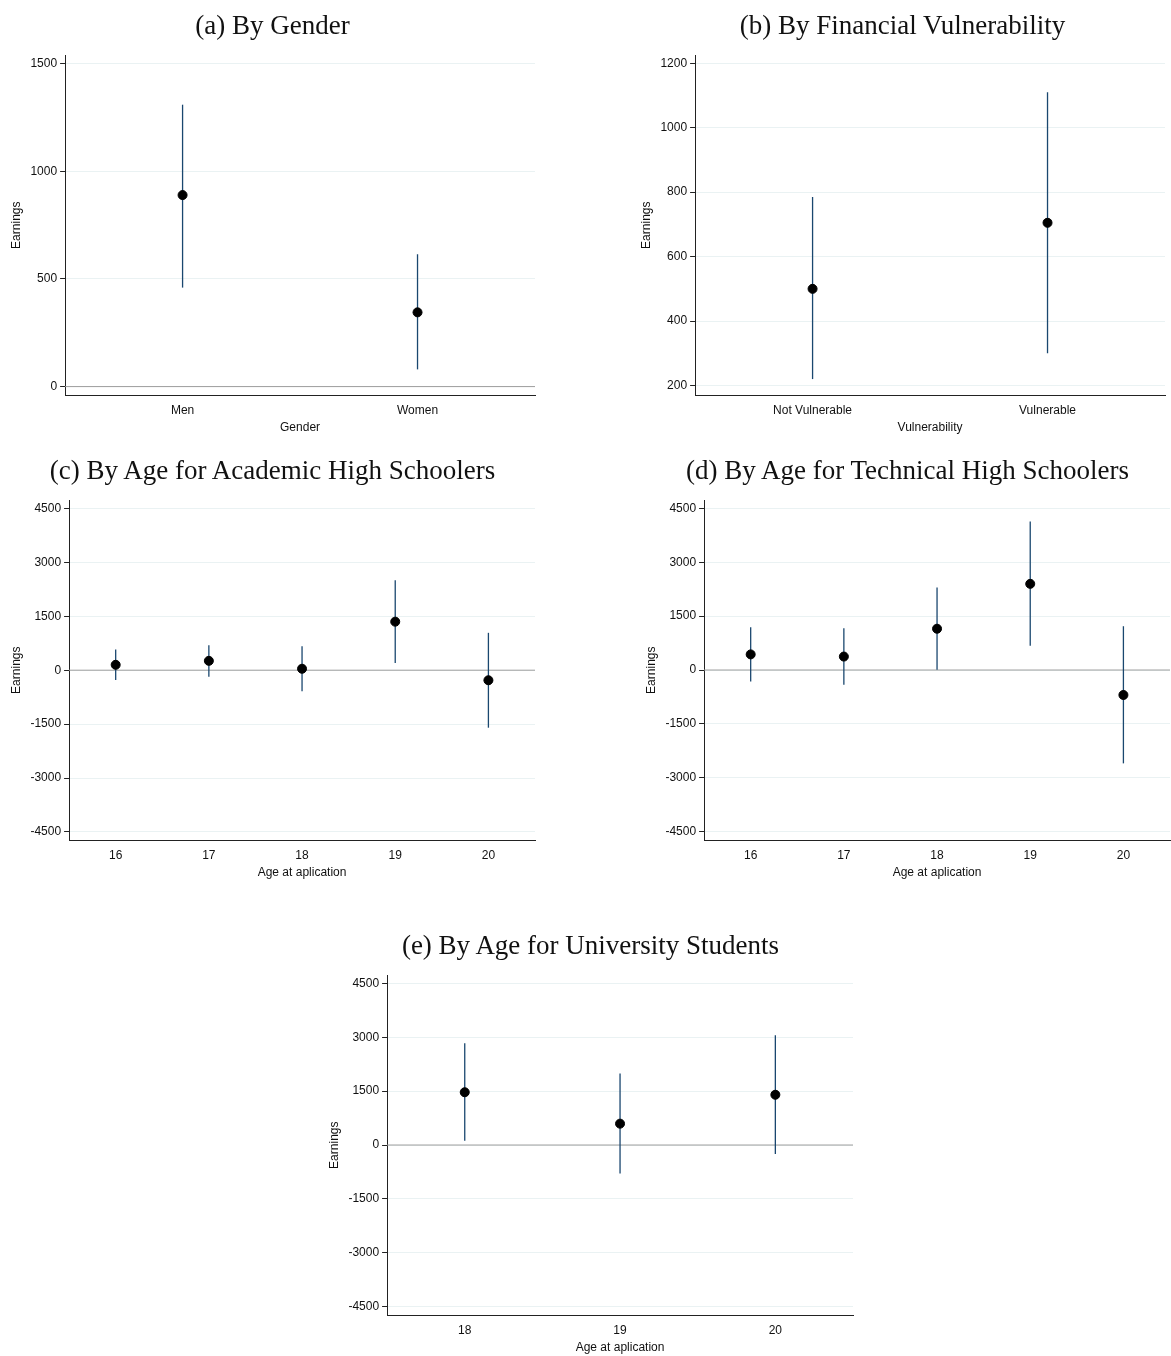 The width and height of the screenshot is (1171, 1356). What do you see at coordinates (813, 409) in the screenshot?
I see `x-tick-label: Not Vulnerable` at bounding box center [813, 409].